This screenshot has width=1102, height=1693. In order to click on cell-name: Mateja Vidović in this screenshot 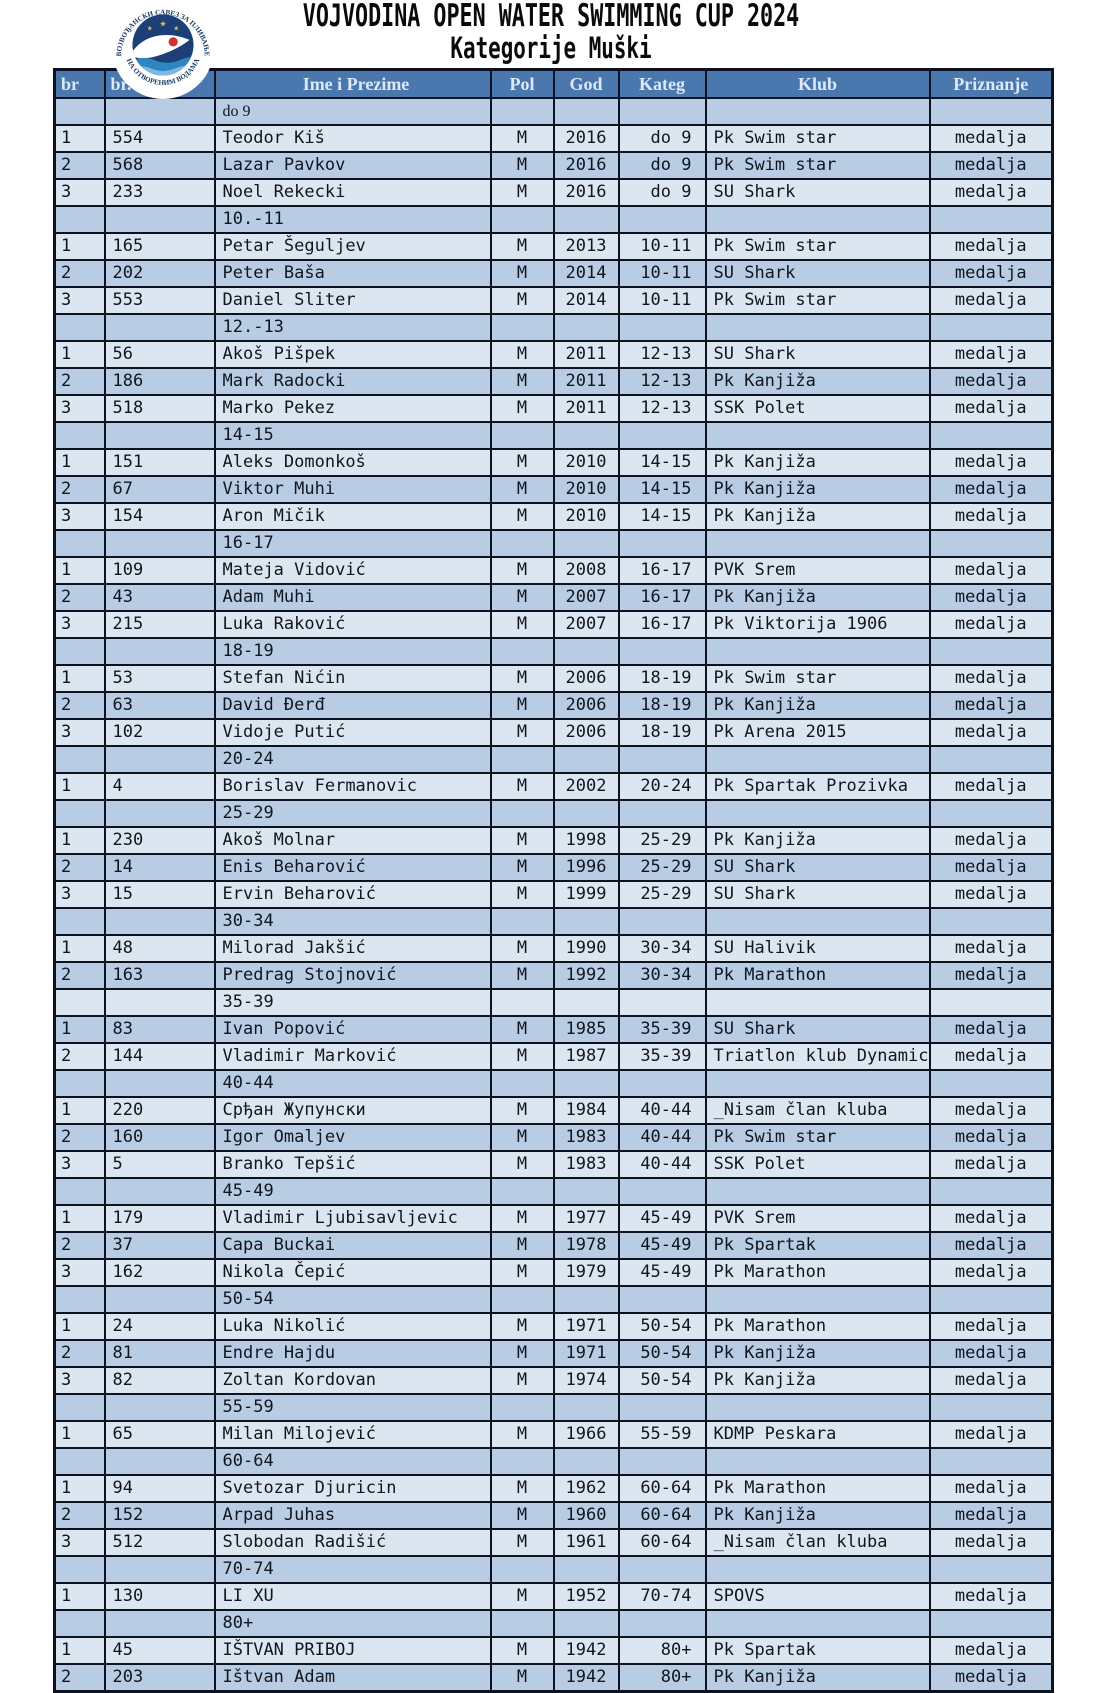, I will do `click(352, 570)`.